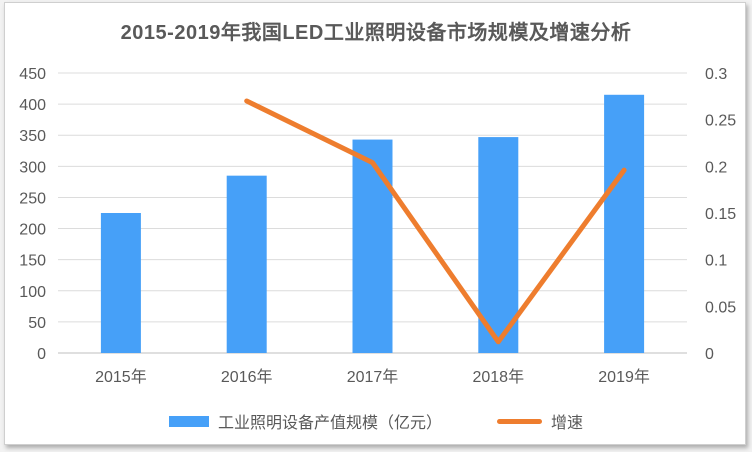 This screenshot has height=452, width=752. I want to click on line-series-swatch-icon, so click(519, 421).